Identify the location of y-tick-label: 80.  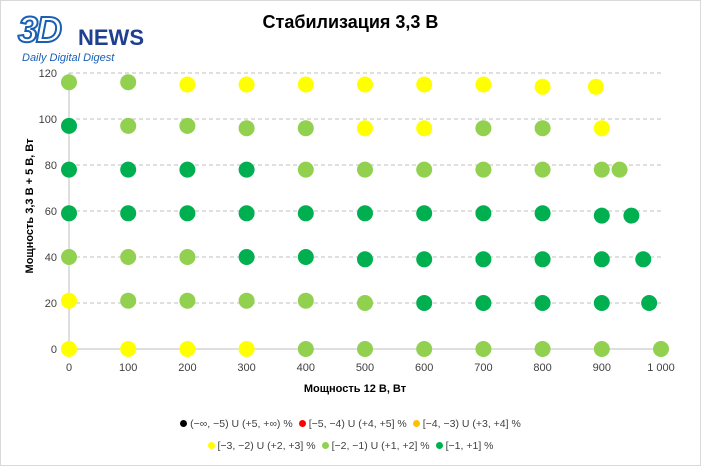
(51, 166).